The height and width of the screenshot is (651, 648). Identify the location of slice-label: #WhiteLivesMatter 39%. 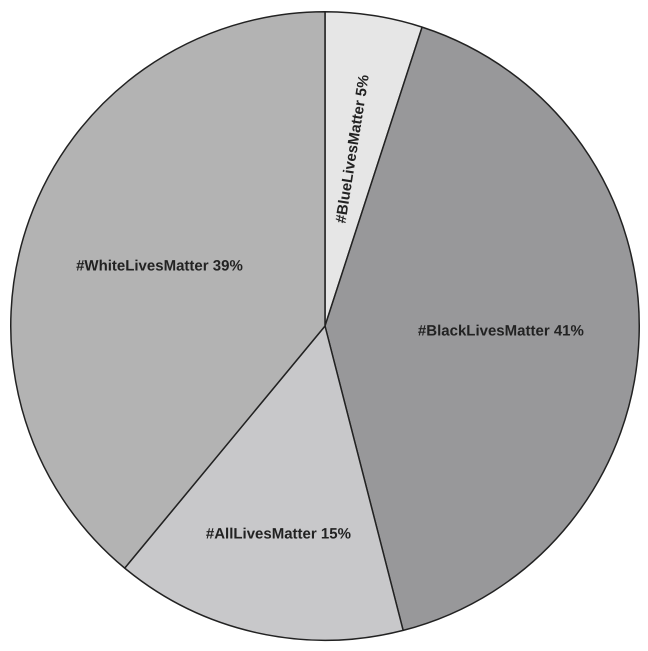
(159, 266).